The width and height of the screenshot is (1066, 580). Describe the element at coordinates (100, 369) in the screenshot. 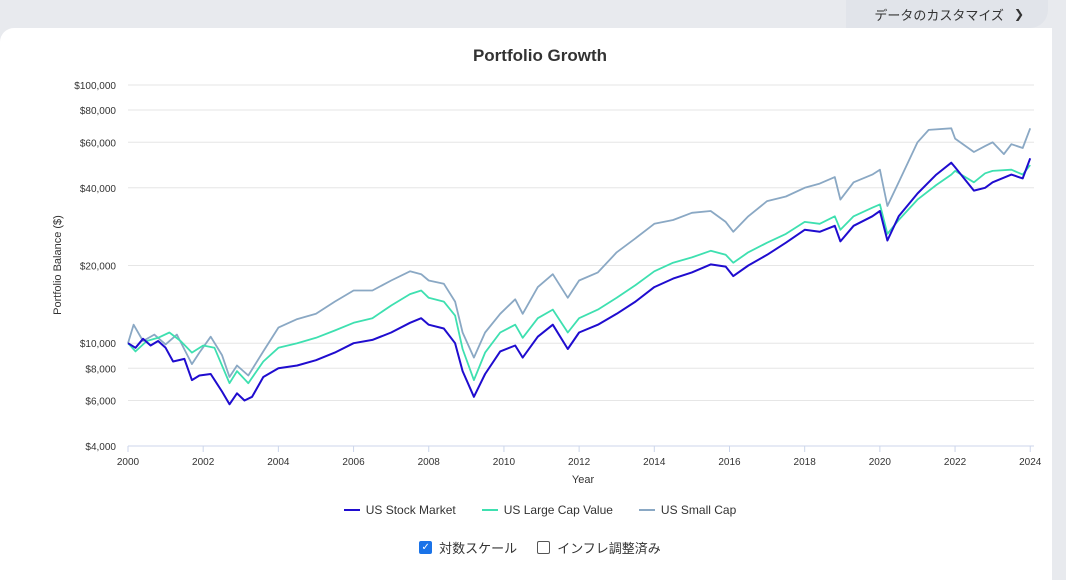

I see `y-tick-label: $8,000` at that location.